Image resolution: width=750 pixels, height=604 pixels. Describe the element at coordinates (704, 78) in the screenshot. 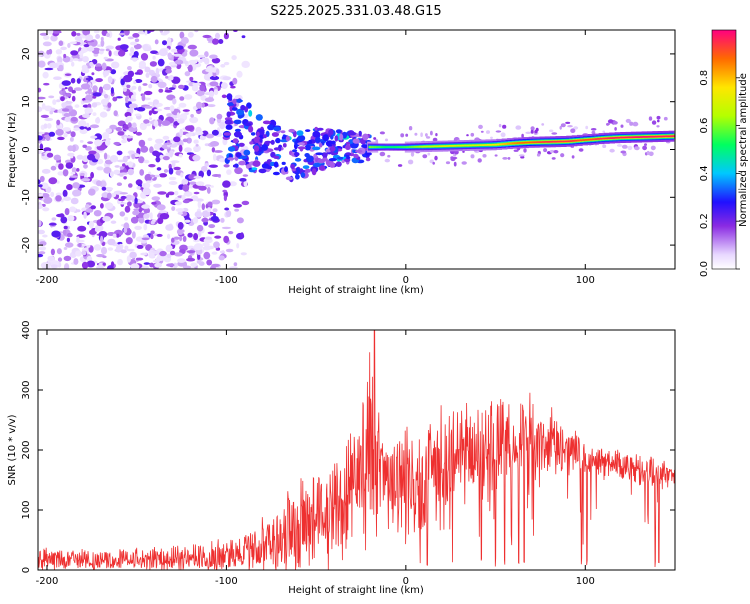

I see `colorbar-tick-label: 0.8` at that location.